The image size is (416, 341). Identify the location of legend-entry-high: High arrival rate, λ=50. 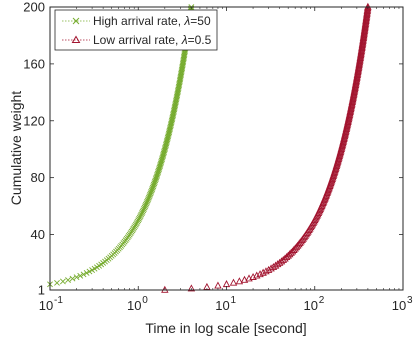
(136, 21).